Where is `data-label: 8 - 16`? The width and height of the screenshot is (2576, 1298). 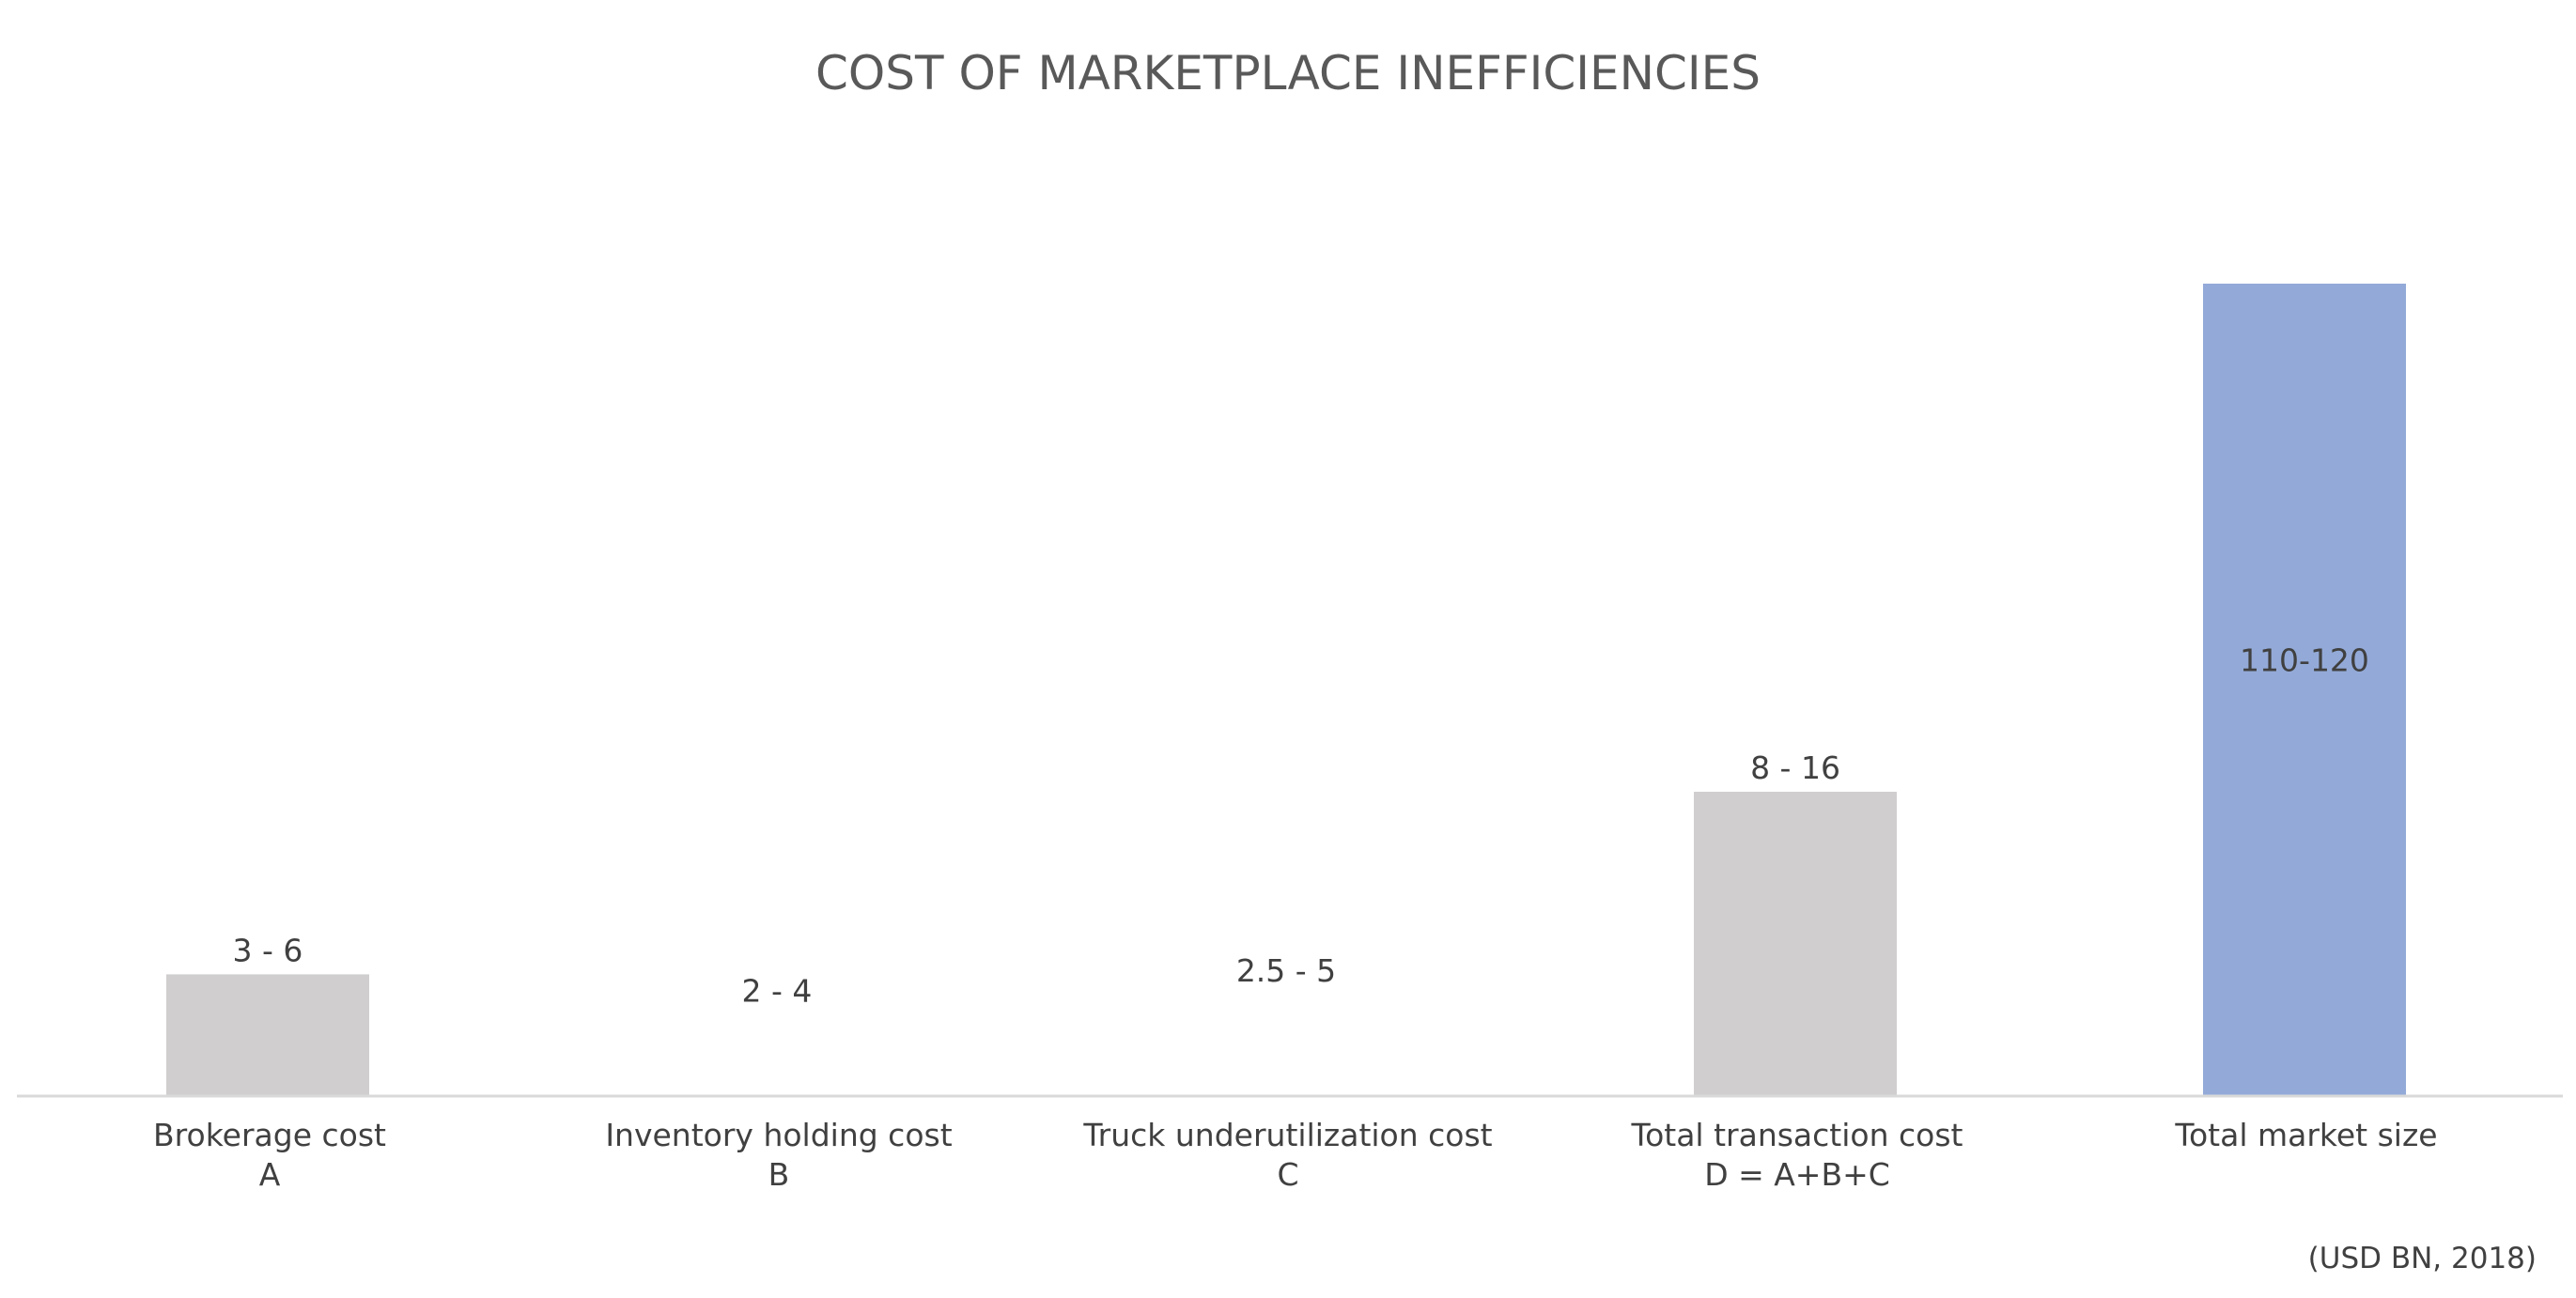
data-label: 8 - 16 is located at coordinates (1795, 767).